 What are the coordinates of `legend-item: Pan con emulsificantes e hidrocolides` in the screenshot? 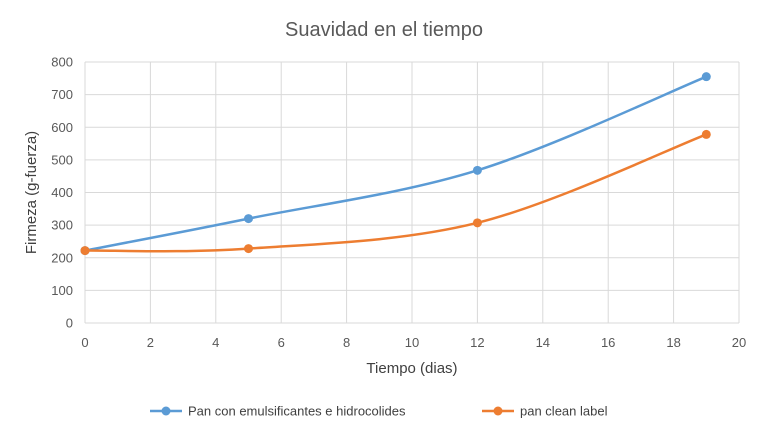 It's located at (278, 411).